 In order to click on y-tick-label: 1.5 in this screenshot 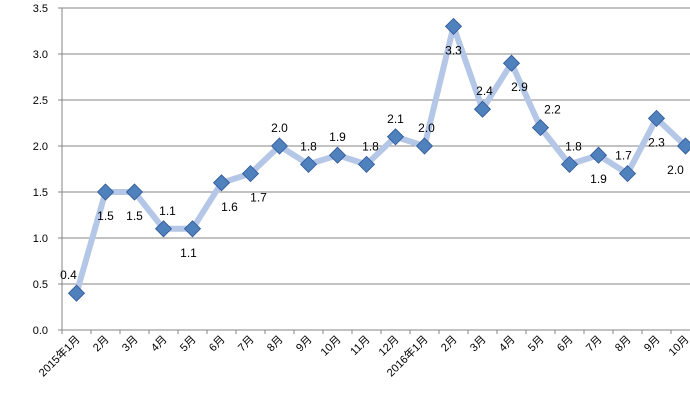, I will do `click(40, 193)`.